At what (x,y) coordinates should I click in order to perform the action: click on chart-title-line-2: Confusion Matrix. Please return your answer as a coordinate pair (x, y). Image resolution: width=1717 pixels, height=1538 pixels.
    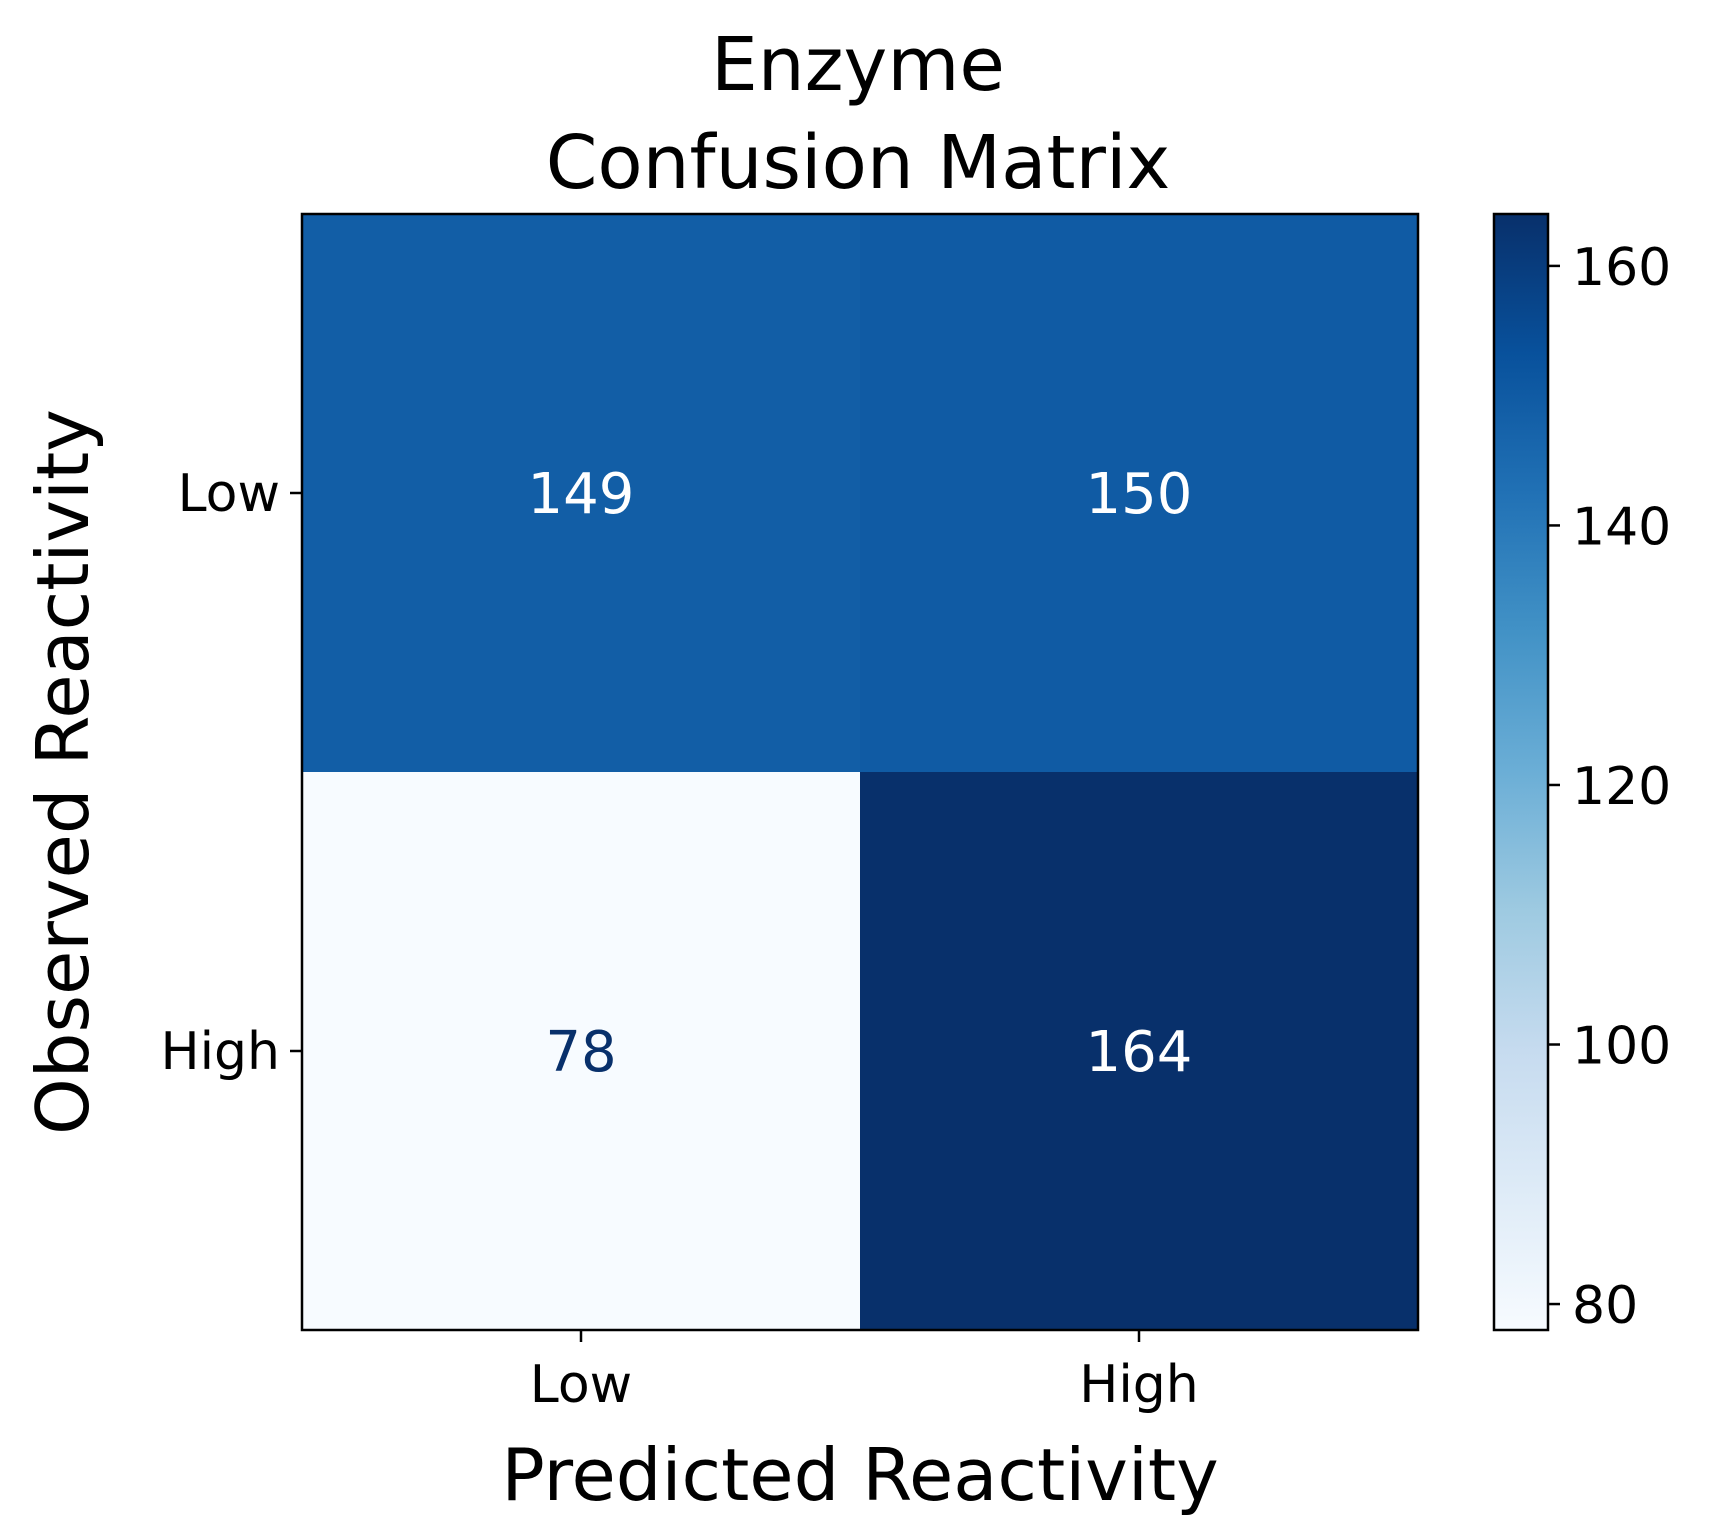
    Looking at the image, I should click on (858, 163).